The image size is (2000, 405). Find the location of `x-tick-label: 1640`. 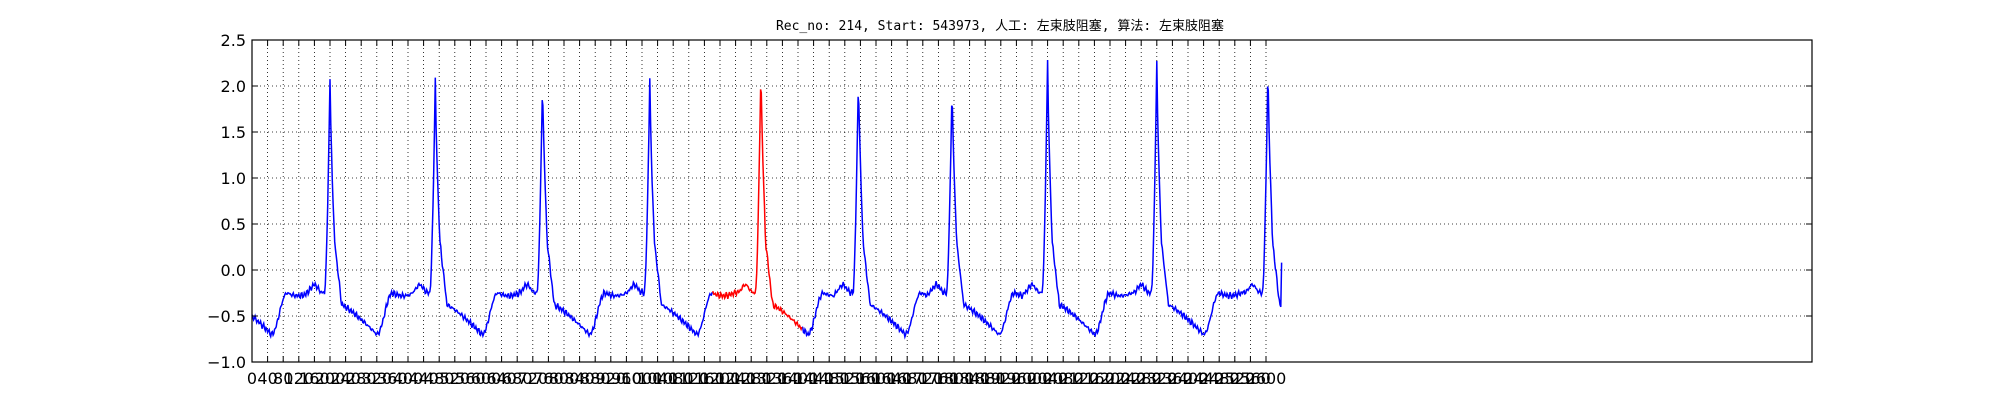

x-tick-label: 1640 is located at coordinates (891, 378).